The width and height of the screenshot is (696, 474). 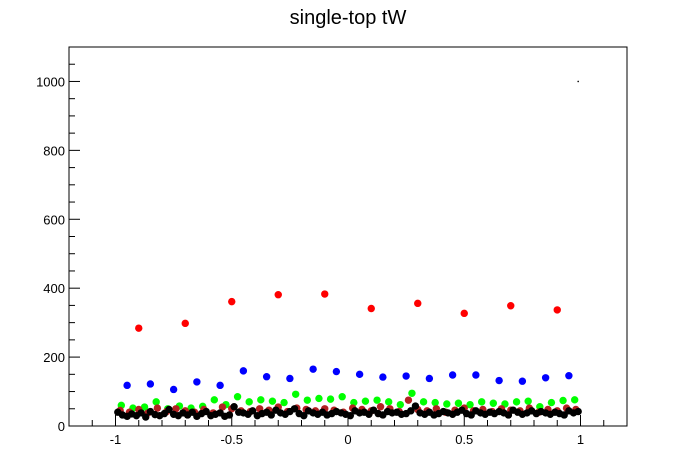 I want to click on y-tick-label: 0, so click(x=61, y=426).